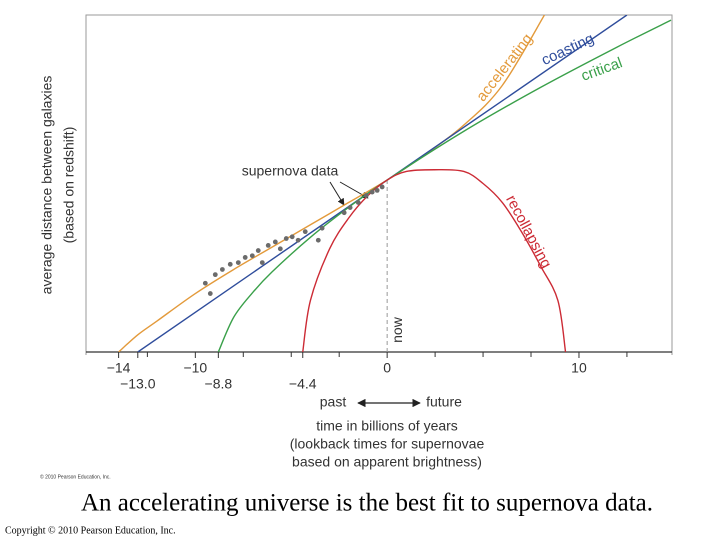  What do you see at coordinates (219, 384) in the screenshot?
I see `x-tick-label: −8.8` at bounding box center [219, 384].